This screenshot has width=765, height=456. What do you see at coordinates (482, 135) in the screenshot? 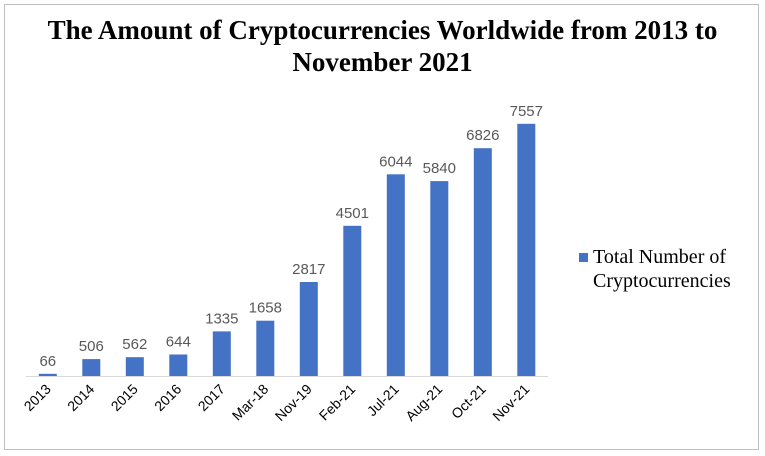
I see `data-label: 6826` at bounding box center [482, 135].